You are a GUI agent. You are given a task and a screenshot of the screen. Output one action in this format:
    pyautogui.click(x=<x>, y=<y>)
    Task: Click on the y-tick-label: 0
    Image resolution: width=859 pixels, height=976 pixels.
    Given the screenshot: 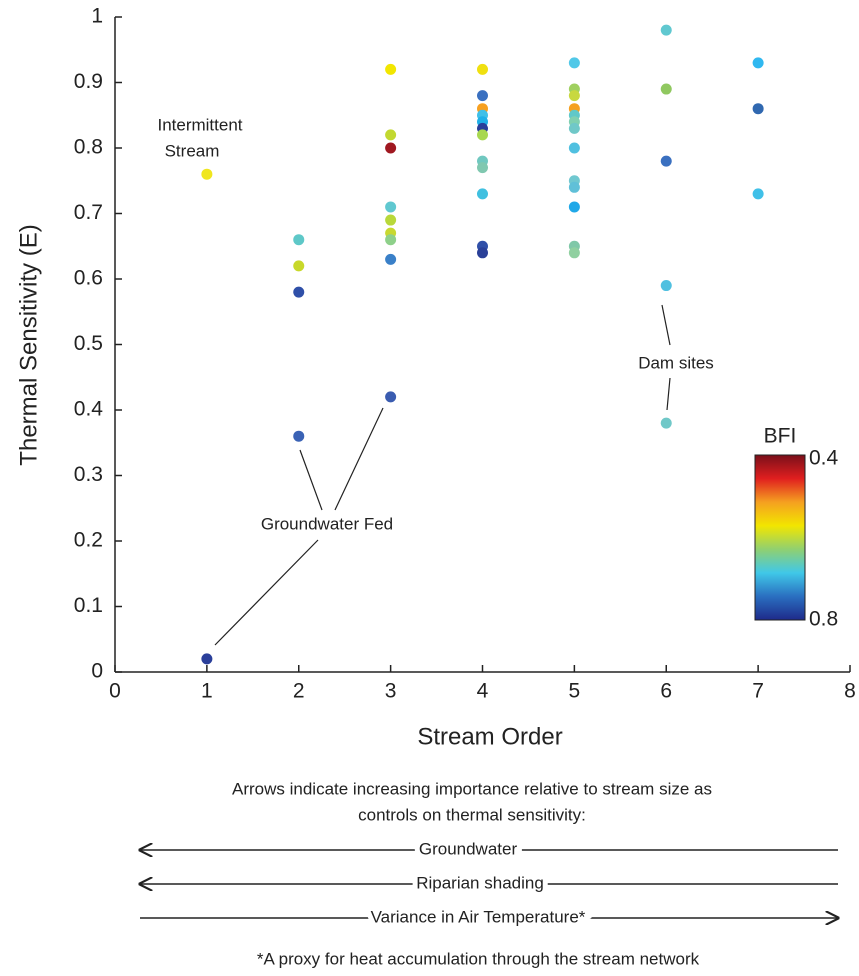 What is the action you would take?
    pyautogui.click(x=97, y=671)
    